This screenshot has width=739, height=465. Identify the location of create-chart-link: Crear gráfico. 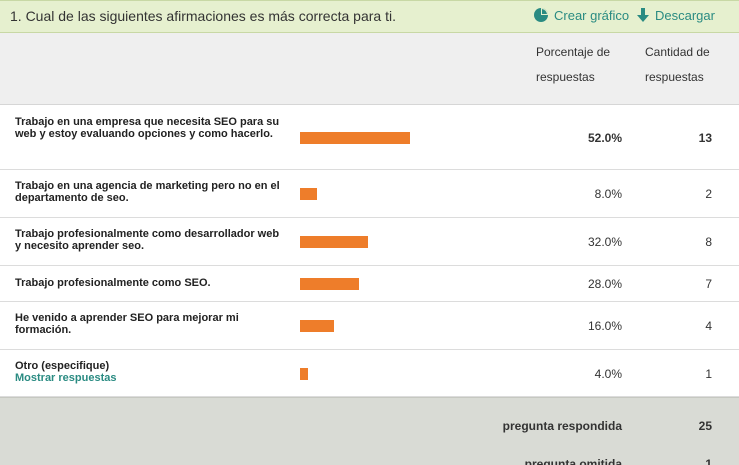
(581, 15).